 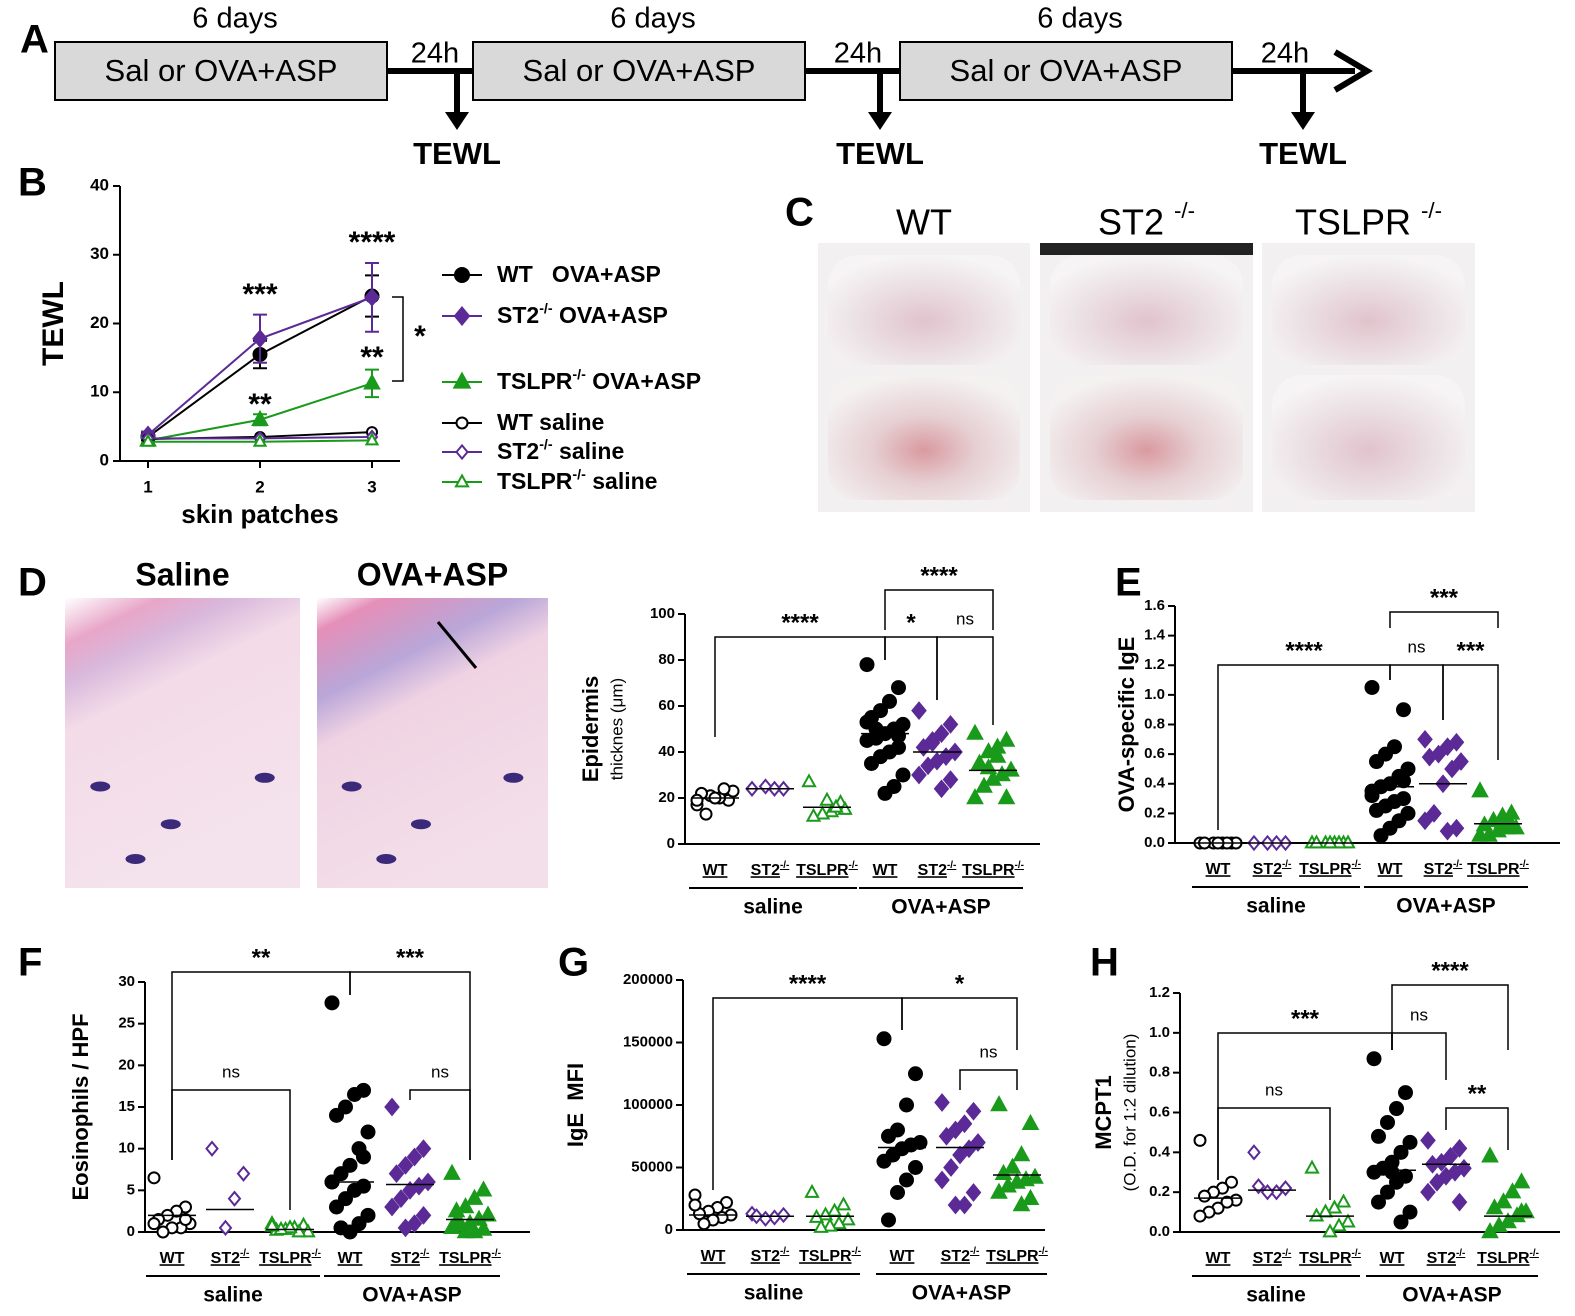 What do you see at coordinates (1154, 605) in the screenshot?
I see `y-tick-label: 1.6` at bounding box center [1154, 605].